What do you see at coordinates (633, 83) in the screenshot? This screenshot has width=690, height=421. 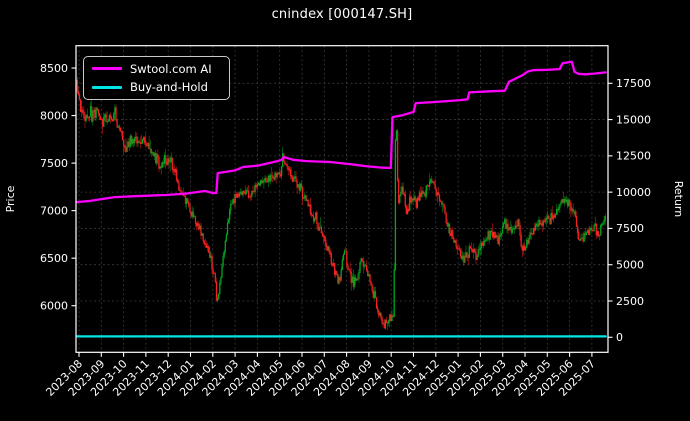 I see `return-tick-label: 17500` at bounding box center [633, 83].